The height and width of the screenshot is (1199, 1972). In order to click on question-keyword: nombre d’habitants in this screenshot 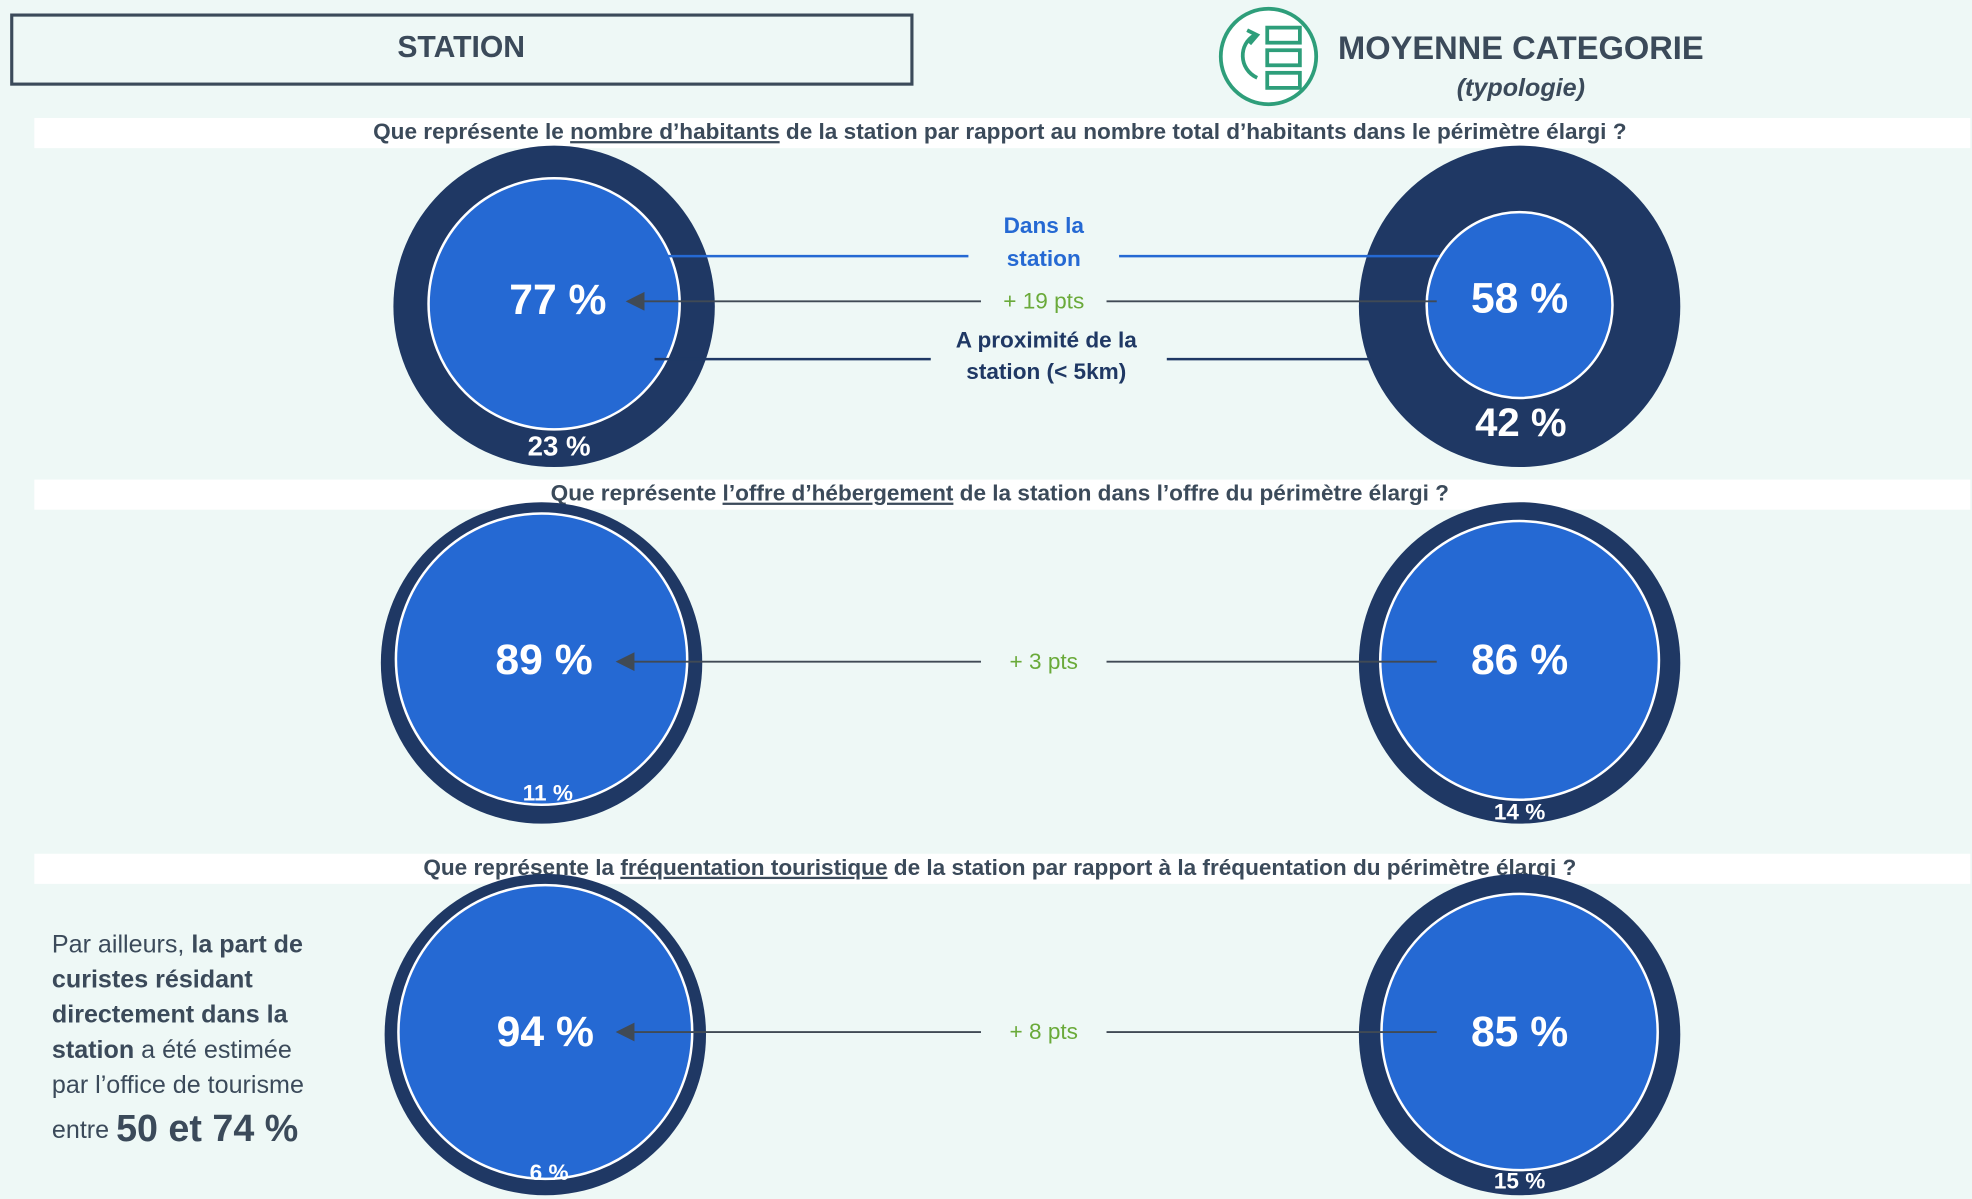, I will do `click(675, 131)`.